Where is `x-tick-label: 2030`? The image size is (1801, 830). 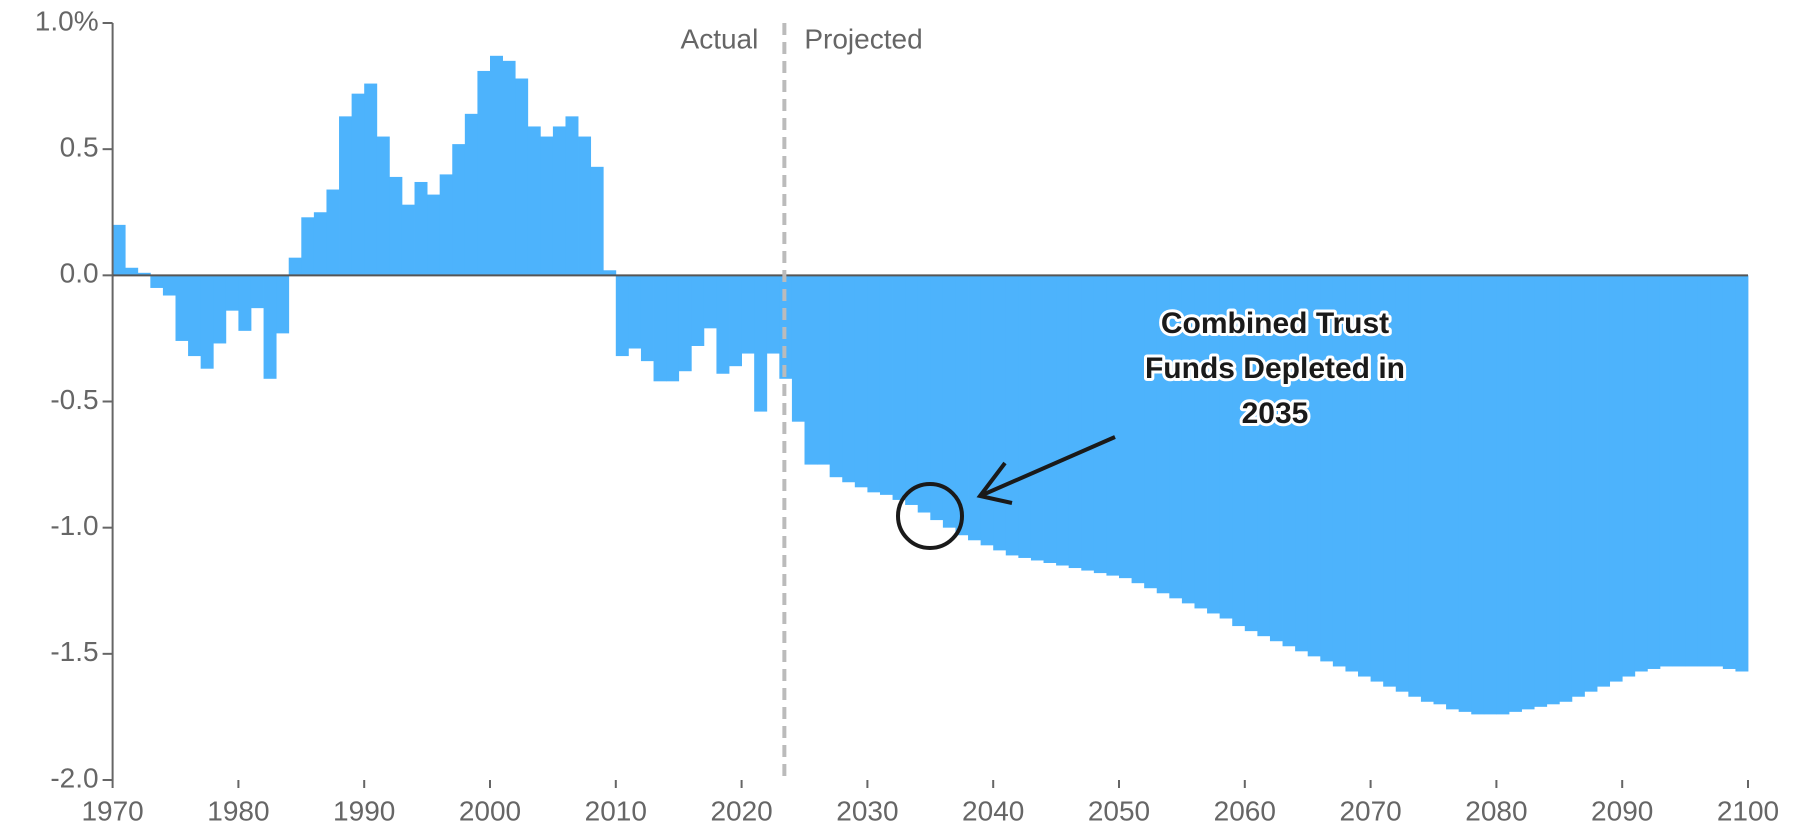 x-tick-label: 2030 is located at coordinates (867, 810).